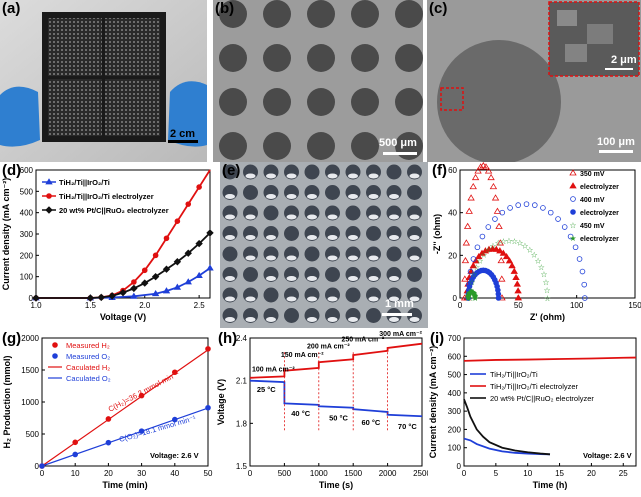  Describe the element at coordinates (75, 473) in the screenshot. I see `x-tick-label: 10` at that location.